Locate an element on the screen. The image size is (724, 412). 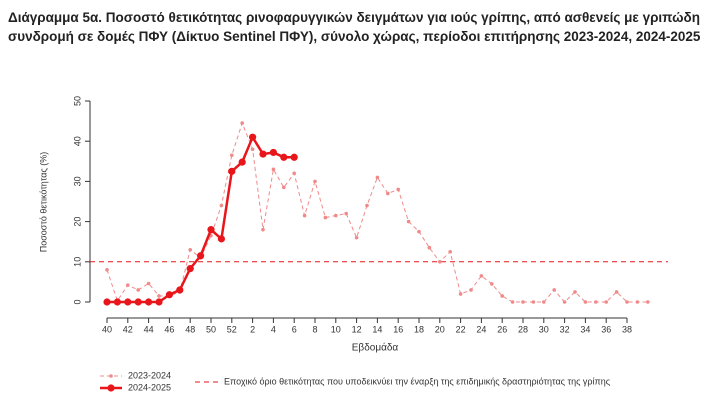
x-tick-label: 14 is located at coordinates (377, 329).